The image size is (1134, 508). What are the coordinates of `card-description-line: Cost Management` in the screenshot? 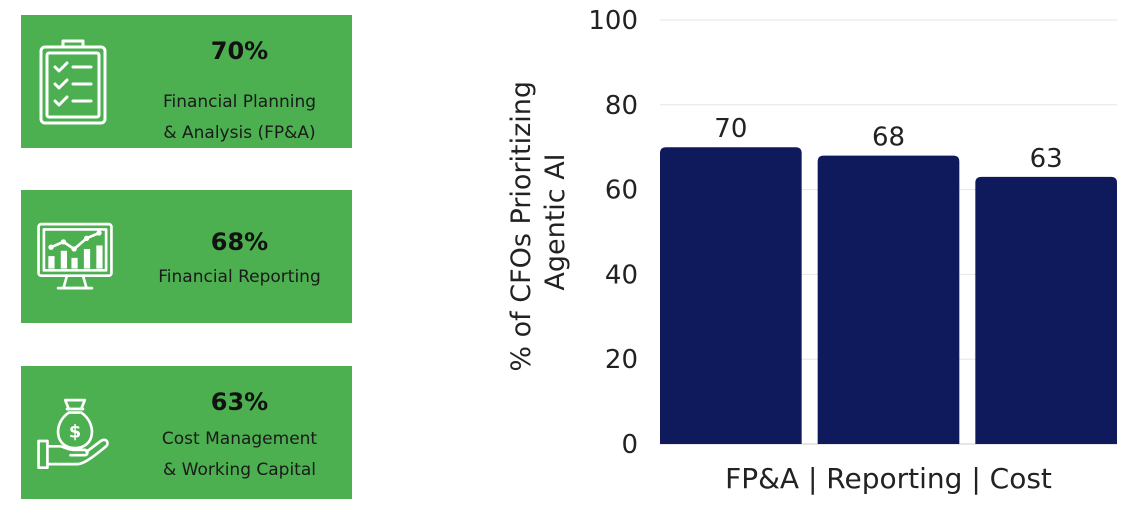 It's located at (239, 439).